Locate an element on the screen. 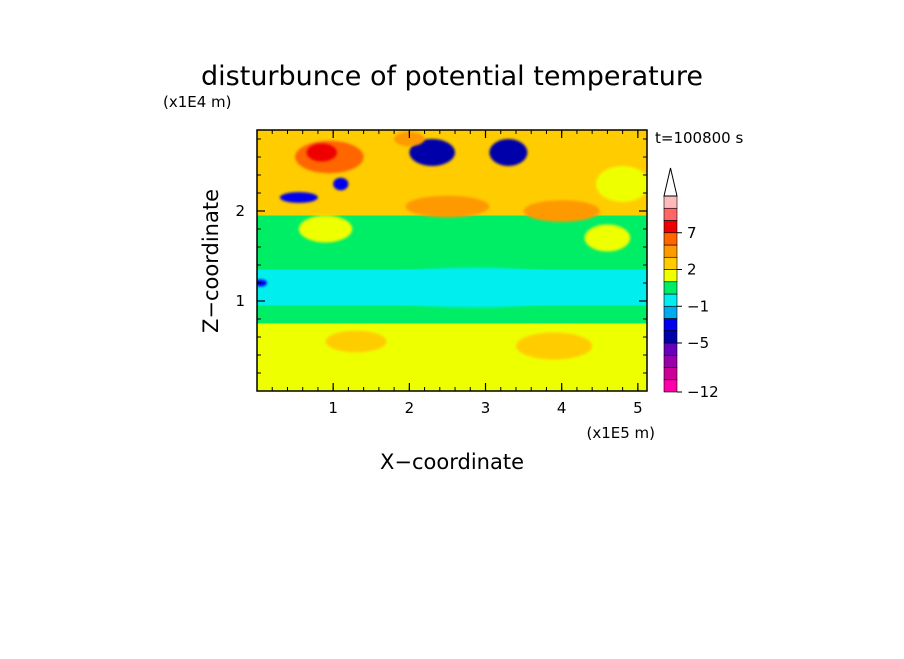 This screenshot has height=659, width=904. colorbar-label-3: 2 is located at coordinates (692, 270).